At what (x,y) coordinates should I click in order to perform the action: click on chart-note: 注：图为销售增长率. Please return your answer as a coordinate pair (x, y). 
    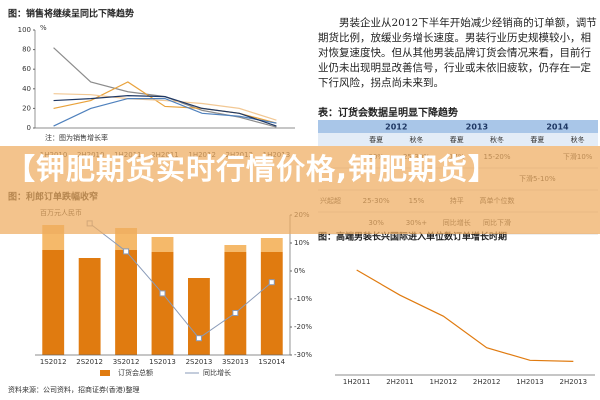
    Looking at the image, I should click on (76, 137).